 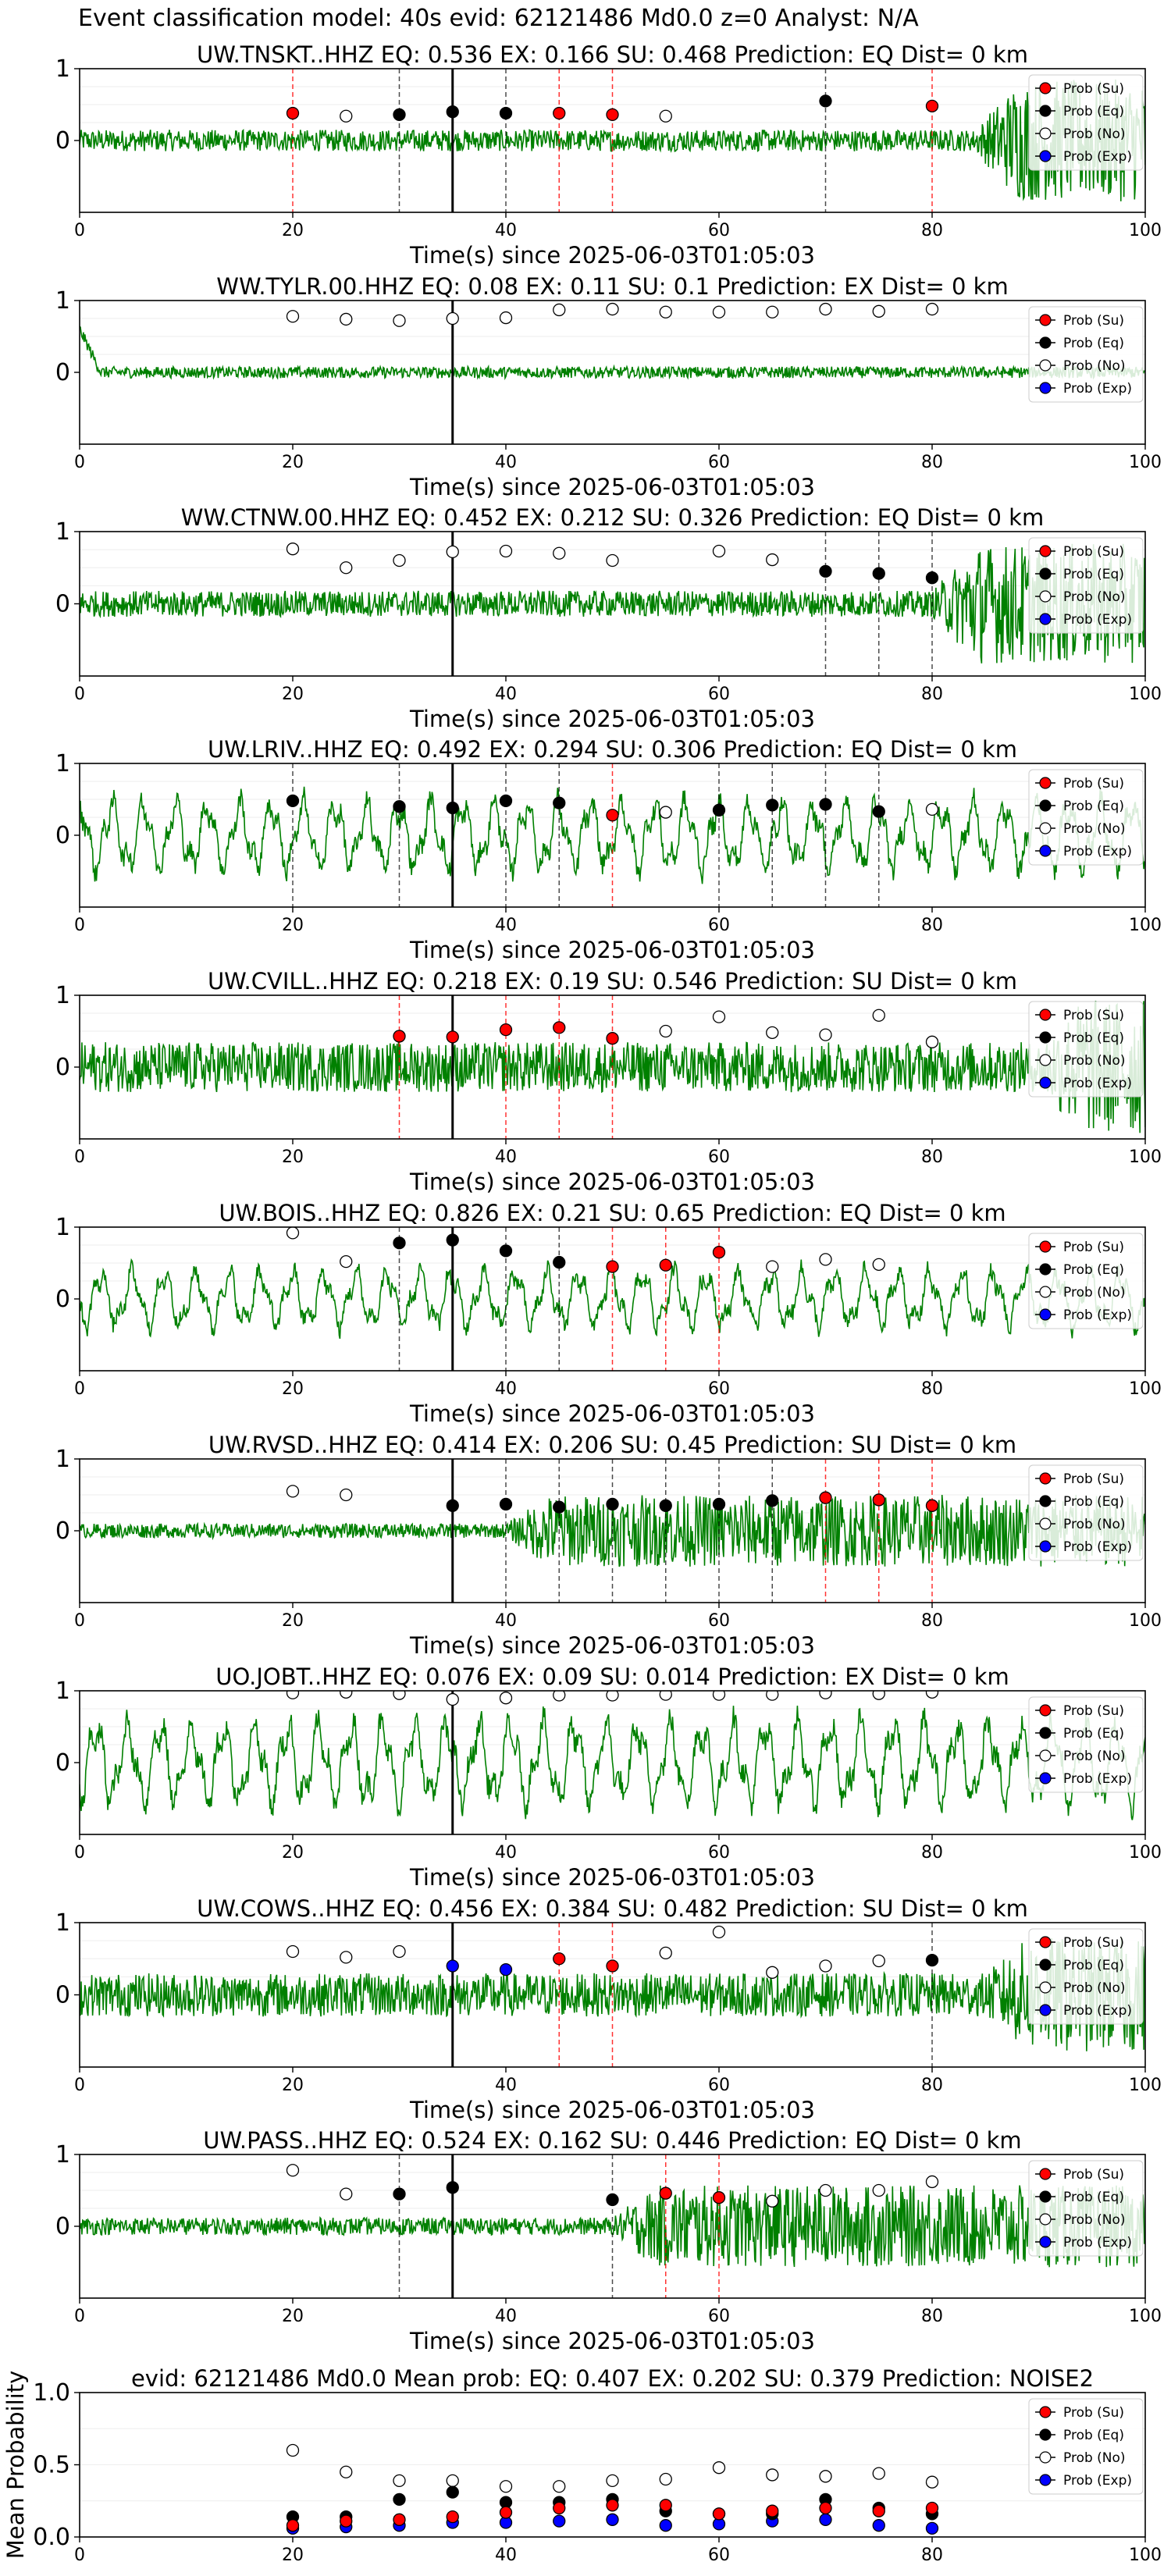 I want to click on y-tick-label: 1.0, so click(x=51, y=2393).